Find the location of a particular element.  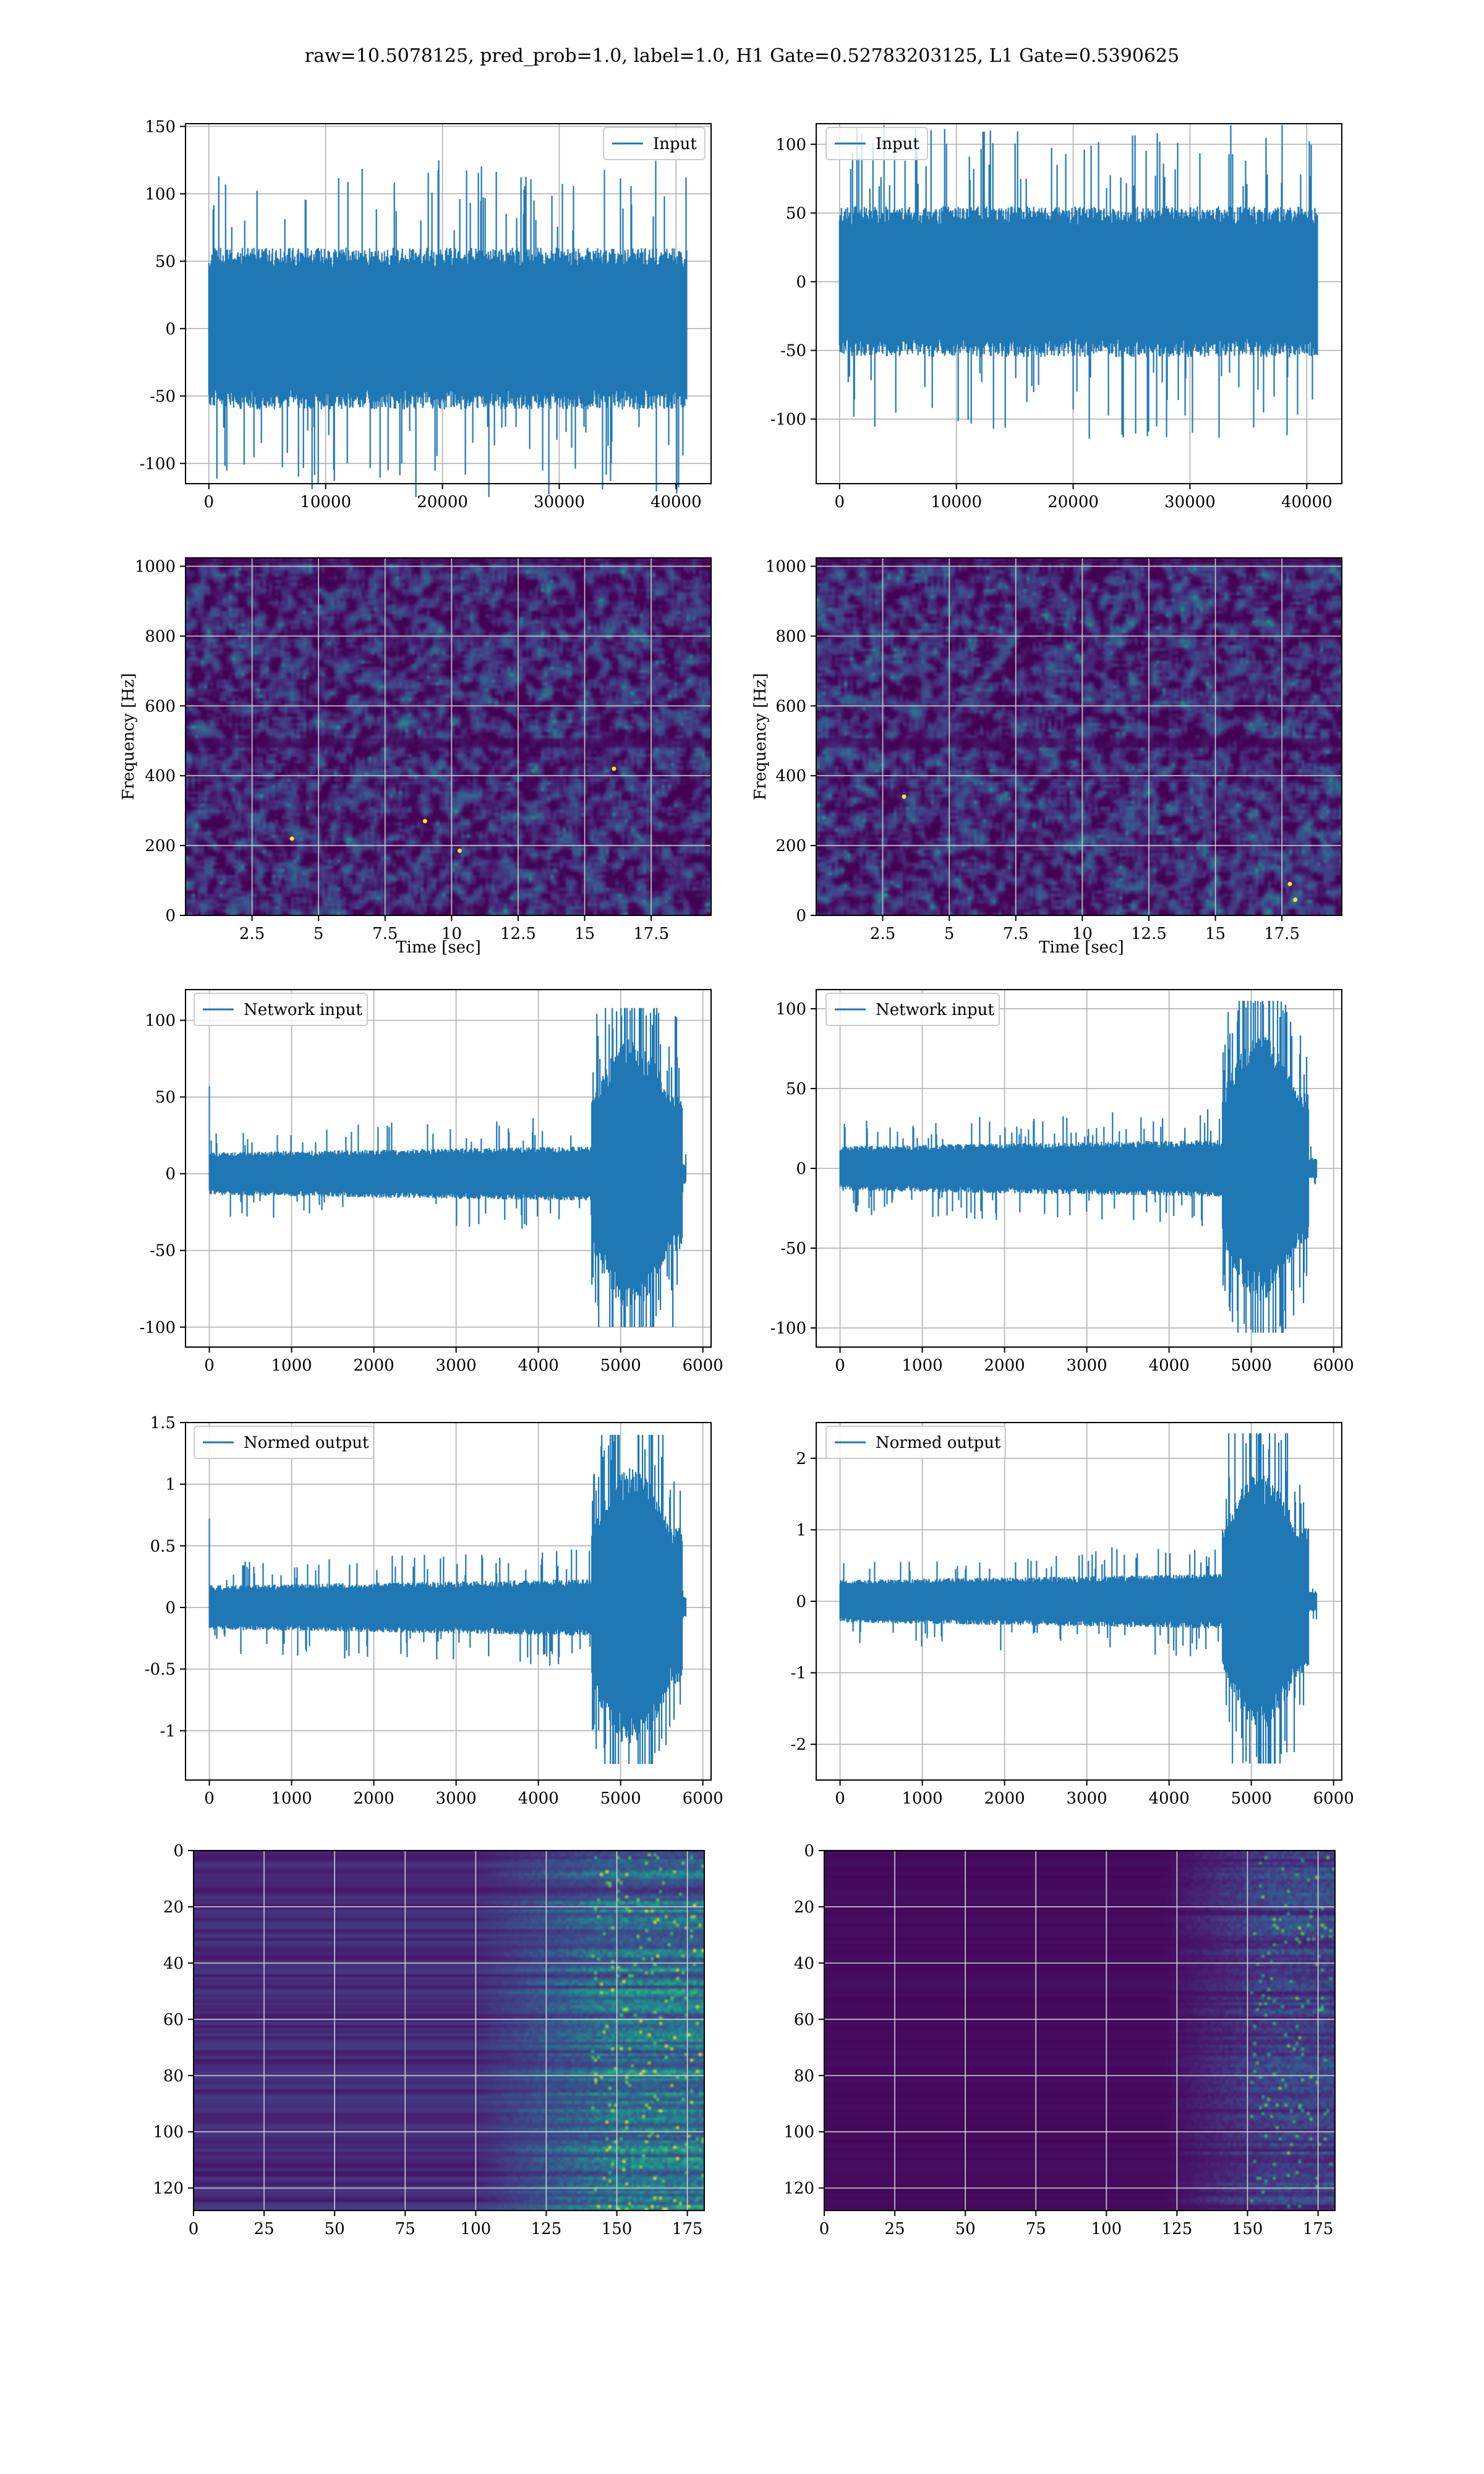

heatmap-raster is located at coordinates (449, 2031).